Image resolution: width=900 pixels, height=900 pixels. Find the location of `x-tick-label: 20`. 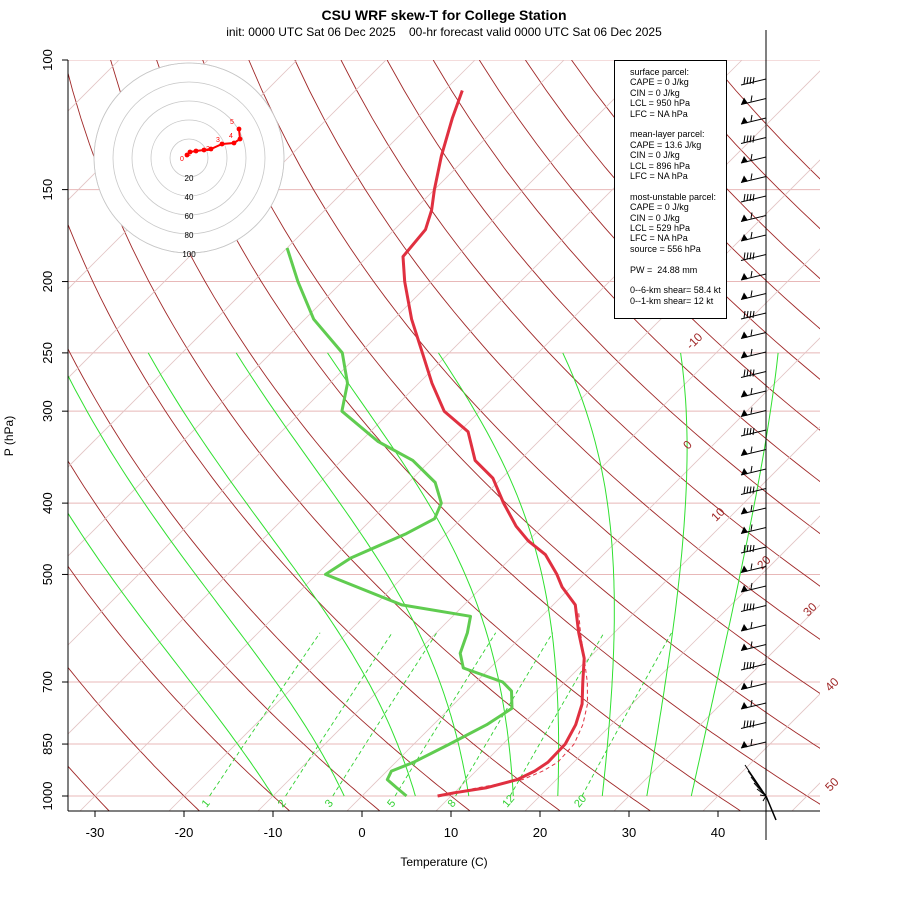

x-tick-label: 20 is located at coordinates (540, 832).